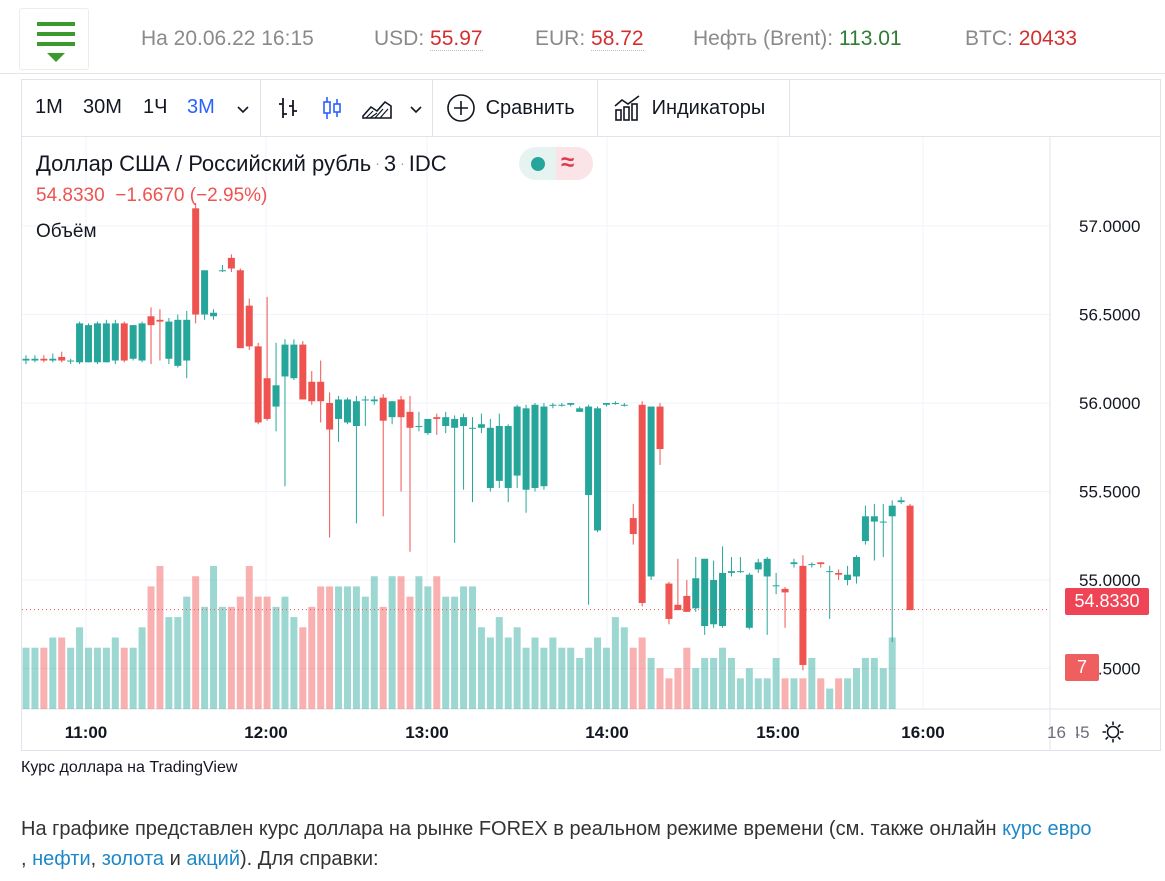 Image resolution: width=1165 pixels, height=881 pixels. I want to click on candles-icon, so click(332, 108).